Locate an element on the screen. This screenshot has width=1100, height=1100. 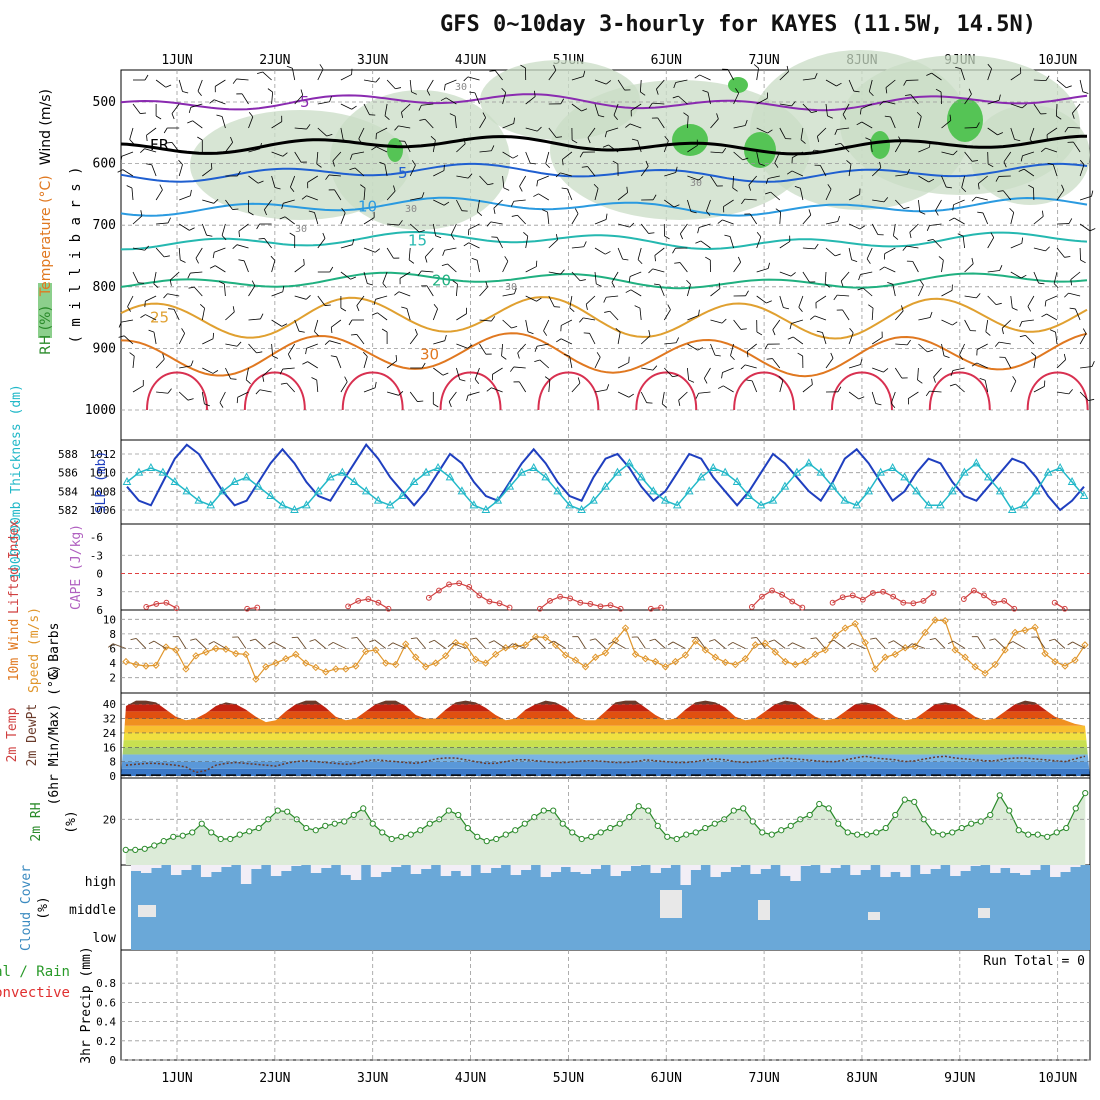
li-tick: 3 is located at coordinates (99, 592).